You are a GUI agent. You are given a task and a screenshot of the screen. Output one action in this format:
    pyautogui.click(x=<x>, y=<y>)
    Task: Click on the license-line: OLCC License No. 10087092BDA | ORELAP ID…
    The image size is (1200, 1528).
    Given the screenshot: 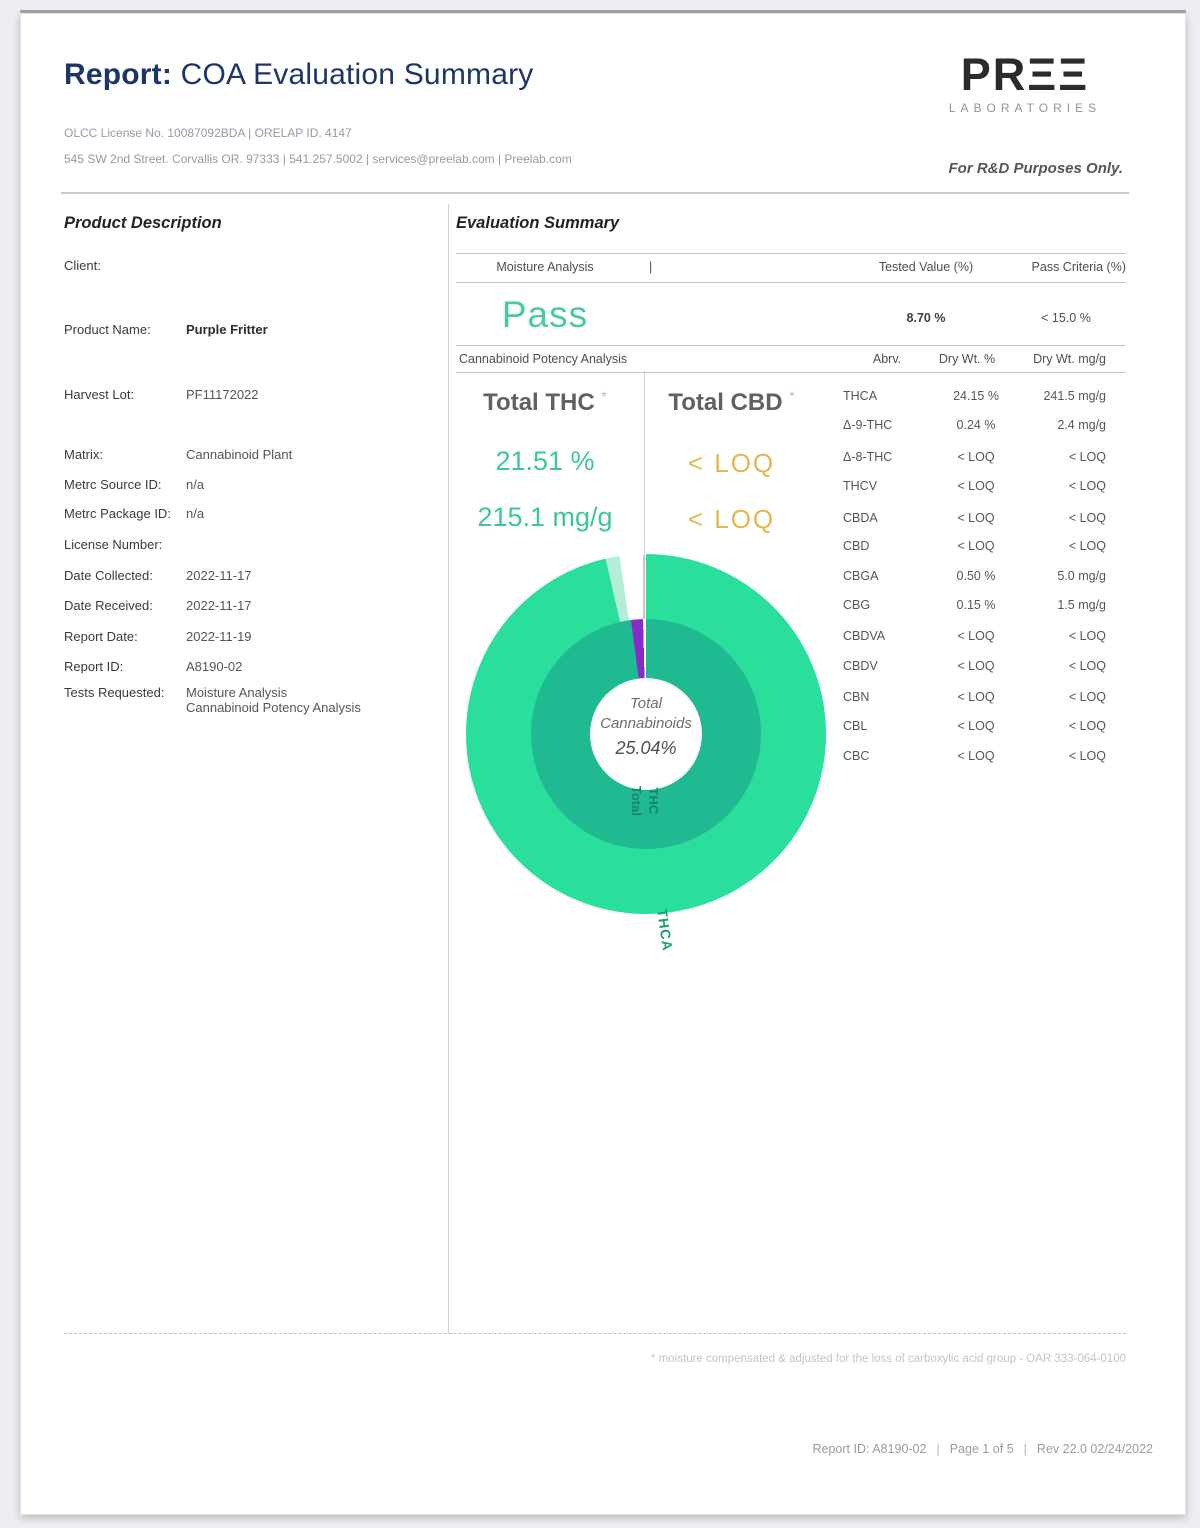 What is the action you would take?
    pyautogui.click(x=208, y=133)
    